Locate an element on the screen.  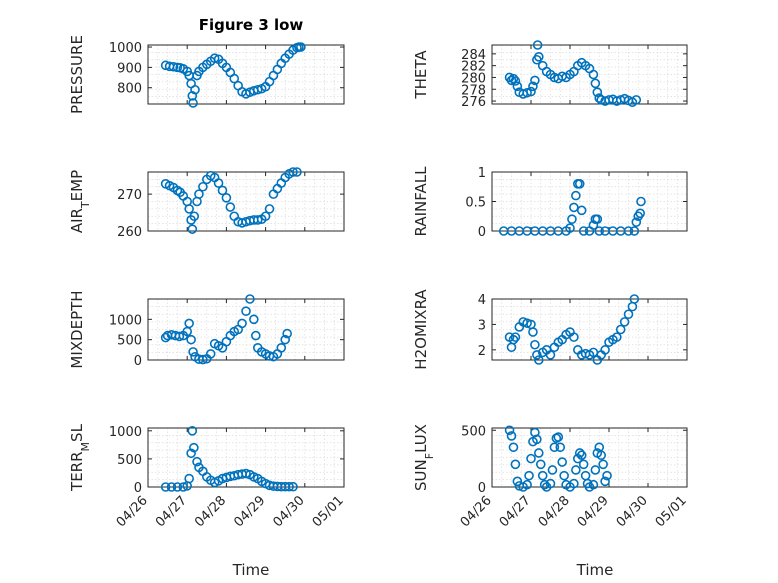
y-tick-label: 800 is located at coordinates (129, 89).